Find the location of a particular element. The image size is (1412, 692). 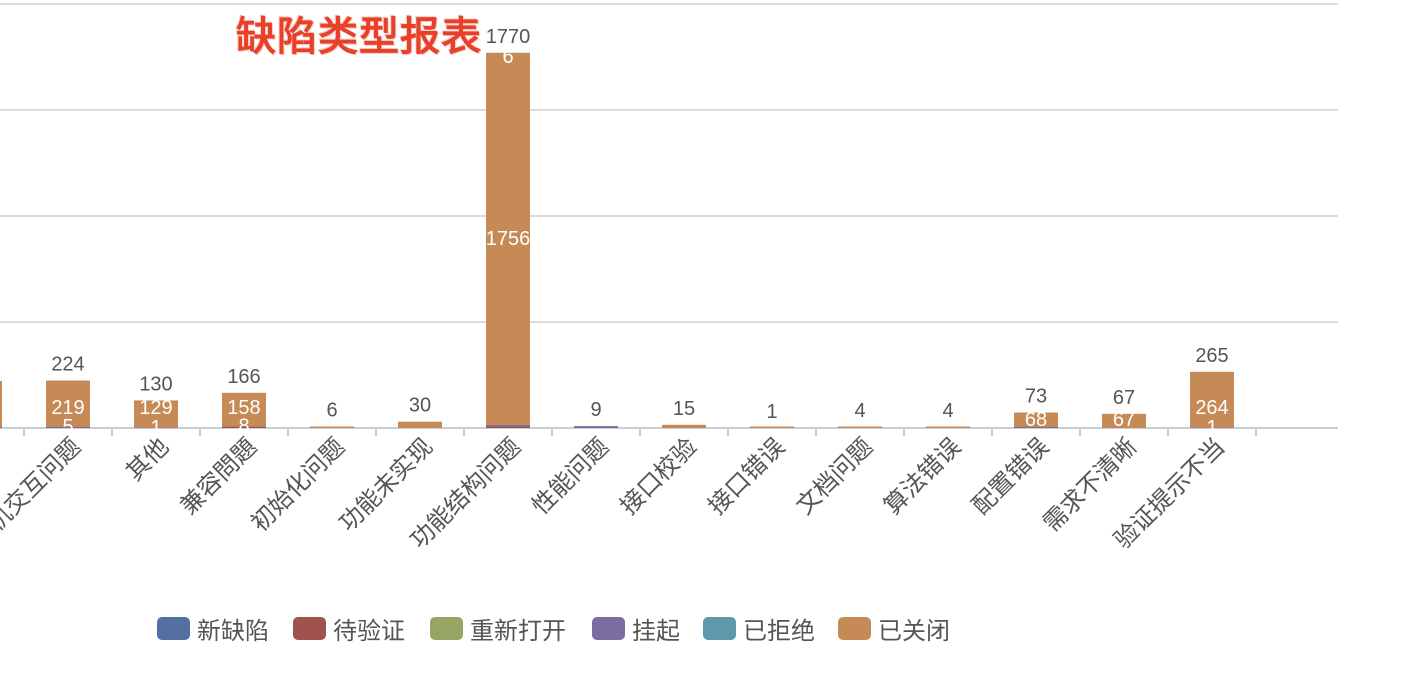

bar-total-label: 1 is located at coordinates (771, 412).